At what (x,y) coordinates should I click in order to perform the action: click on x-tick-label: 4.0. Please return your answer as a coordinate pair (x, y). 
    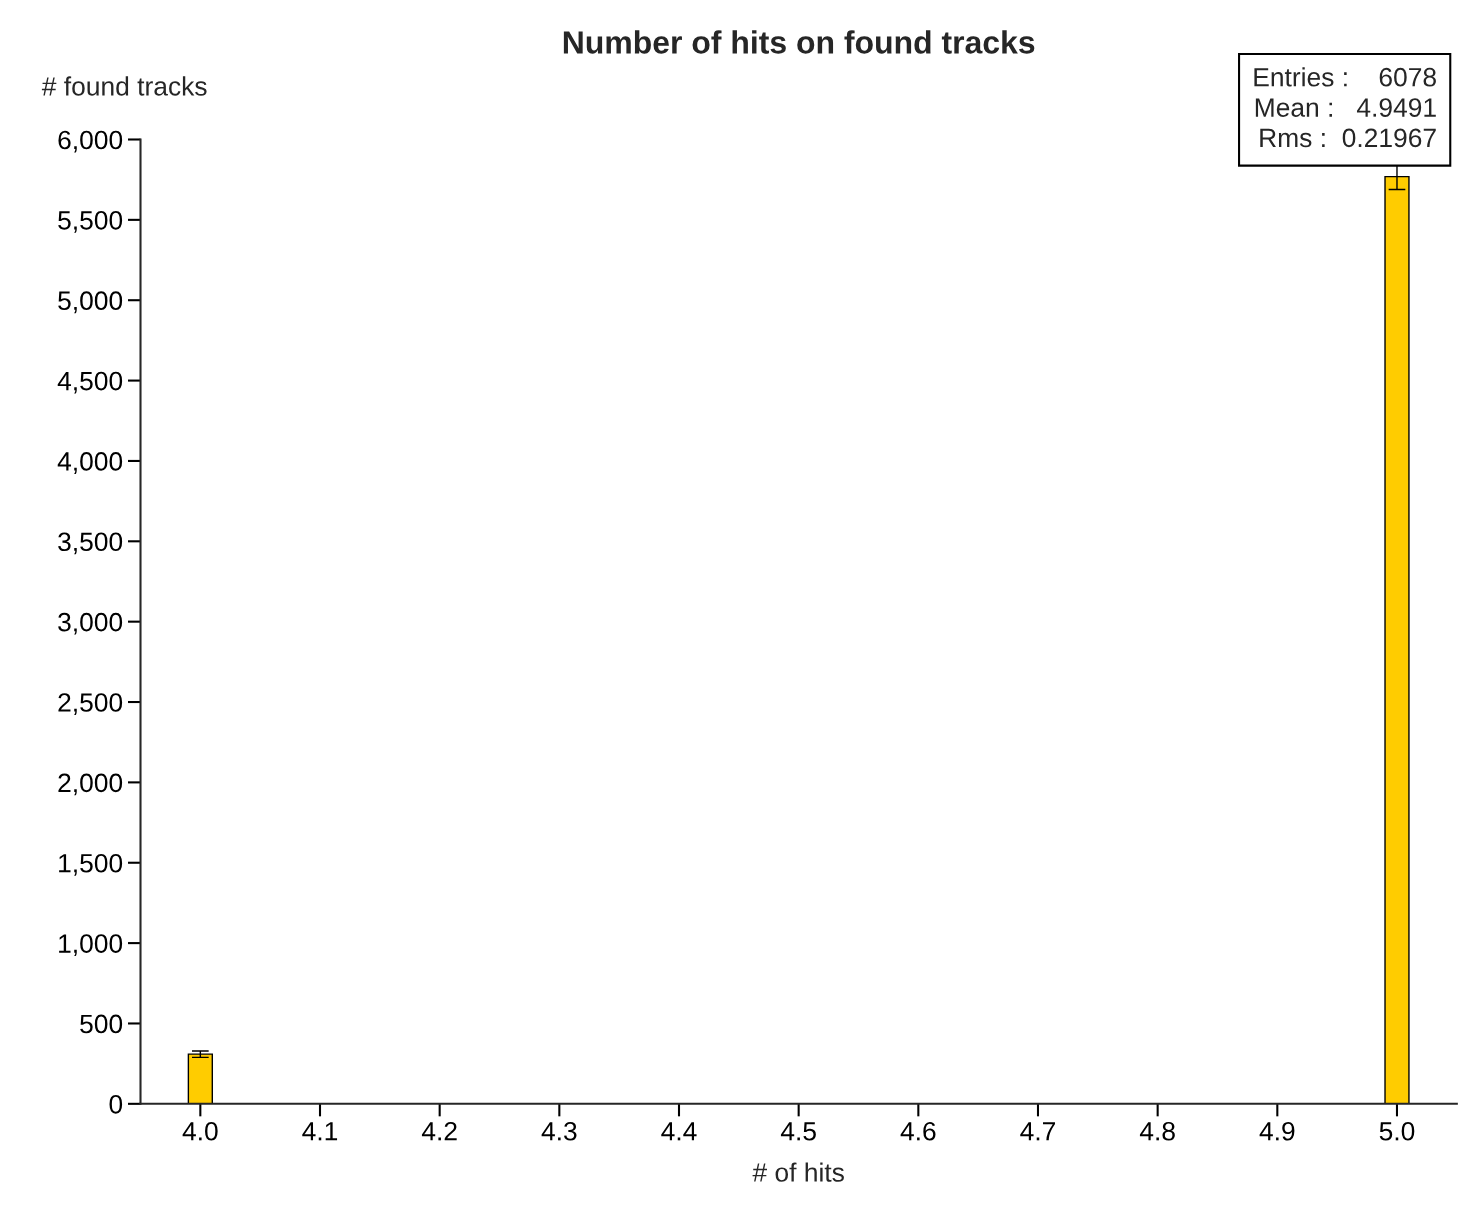
    Looking at the image, I should click on (200, 1131).